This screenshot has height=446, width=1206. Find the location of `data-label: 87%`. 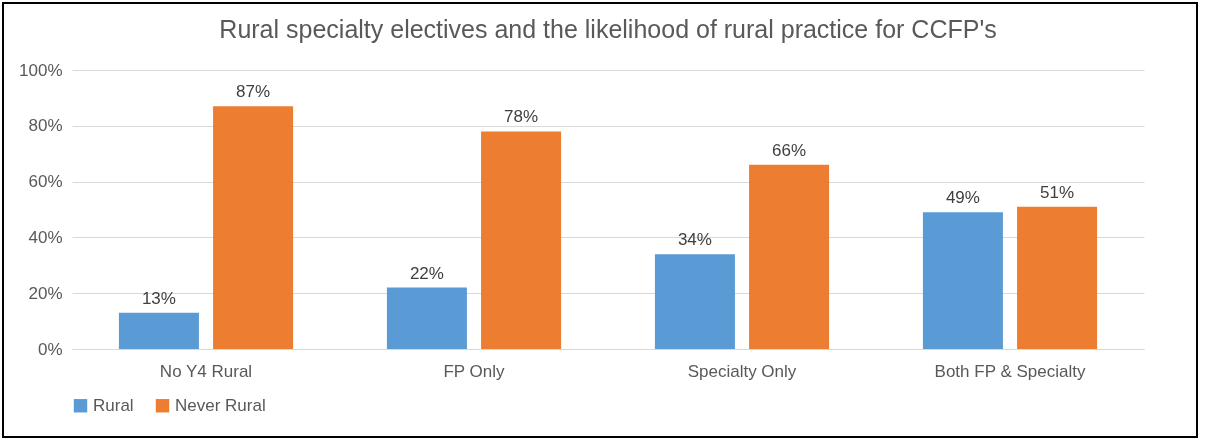

data-label: 87% is located at coordinates (253, 92).